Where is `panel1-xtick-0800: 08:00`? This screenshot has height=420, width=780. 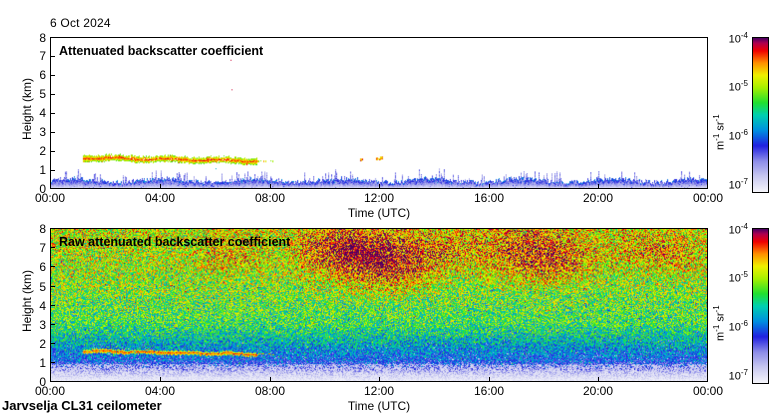
panel1-xtick-0800: 08:00 is located at coordinates (270, 198).